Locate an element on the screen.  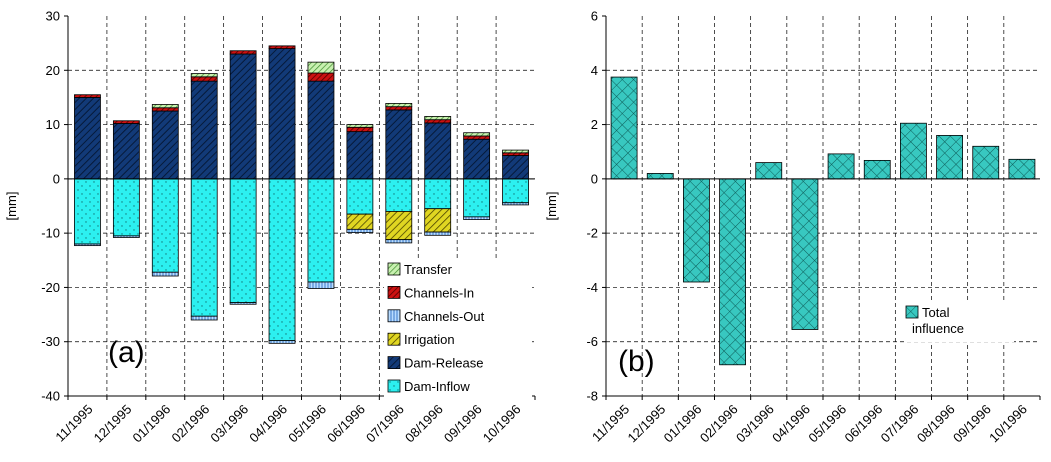
panel-label: (b) is located at coordinates (636, 361).